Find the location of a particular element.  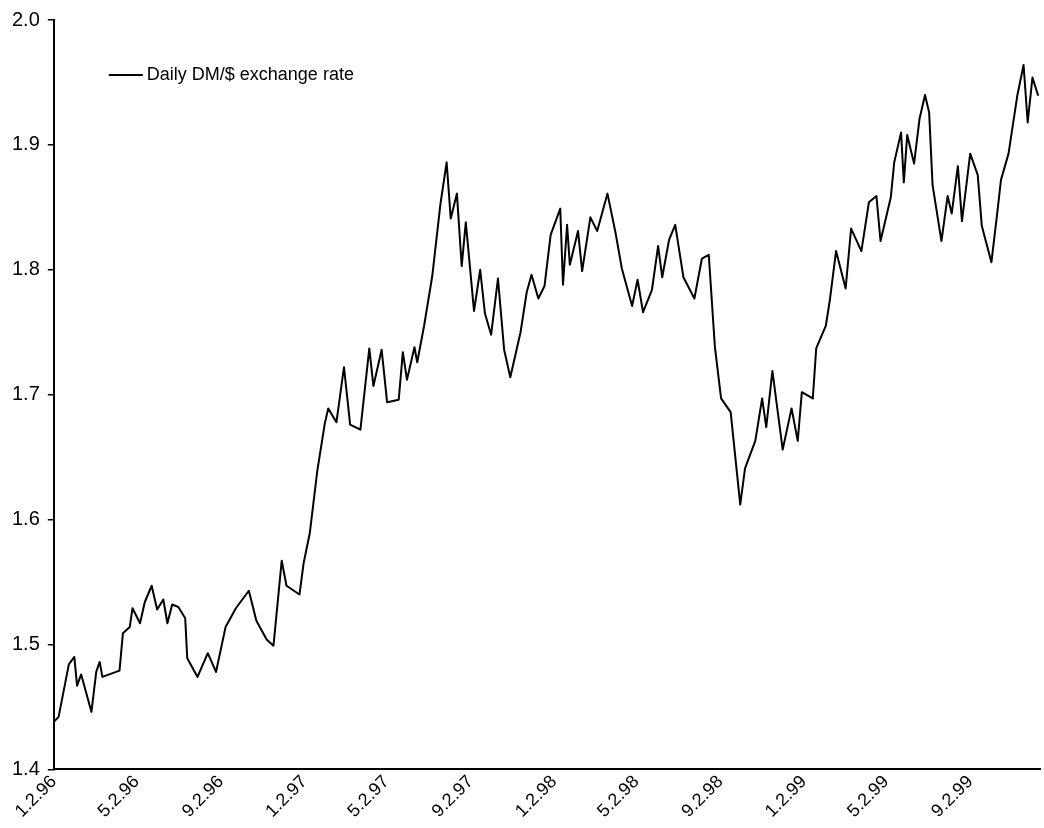

y-tick-label: 1.8 is located at coordinates (25, 268).